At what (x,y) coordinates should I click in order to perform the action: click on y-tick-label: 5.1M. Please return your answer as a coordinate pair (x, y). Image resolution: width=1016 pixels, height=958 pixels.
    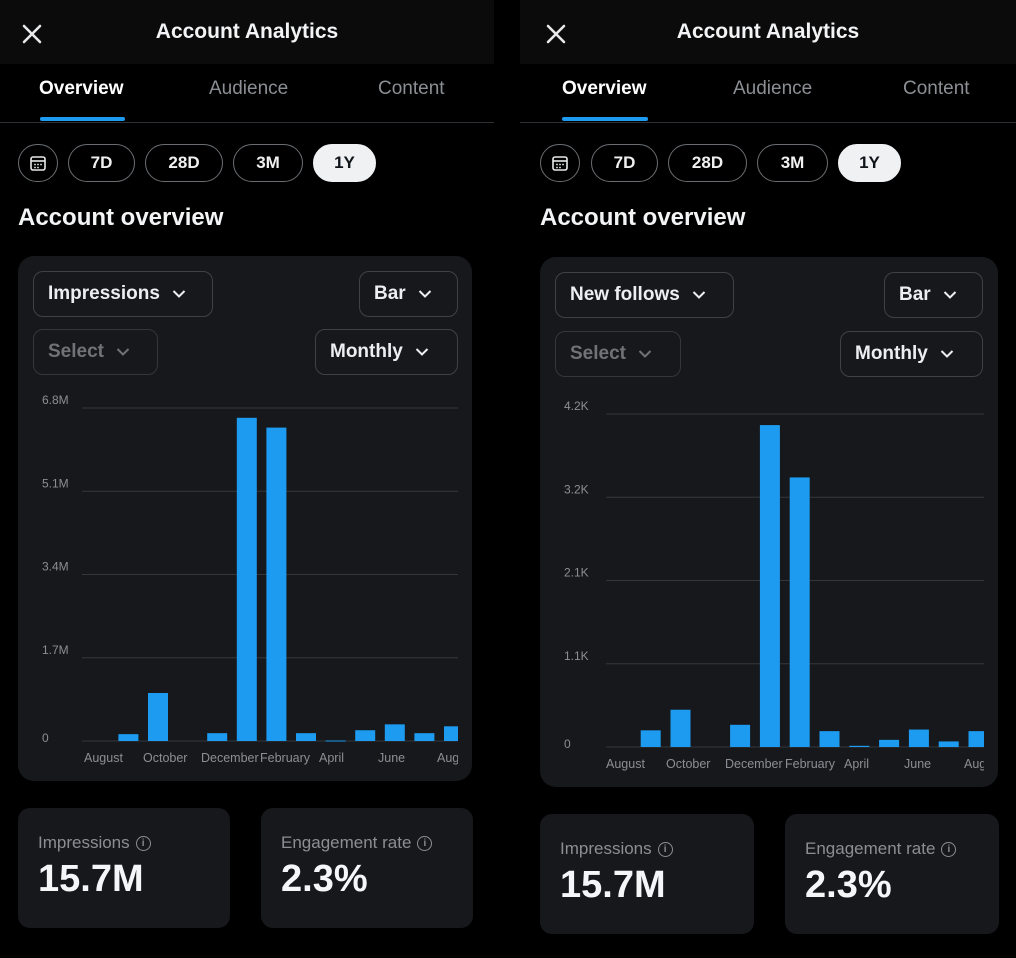
    Looking at the image, I should click on (55, 483).